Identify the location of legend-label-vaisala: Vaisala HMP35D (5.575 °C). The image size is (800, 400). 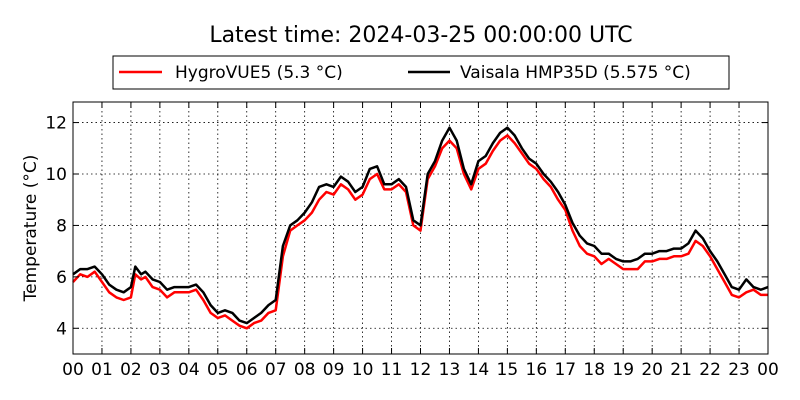
(575, 73).